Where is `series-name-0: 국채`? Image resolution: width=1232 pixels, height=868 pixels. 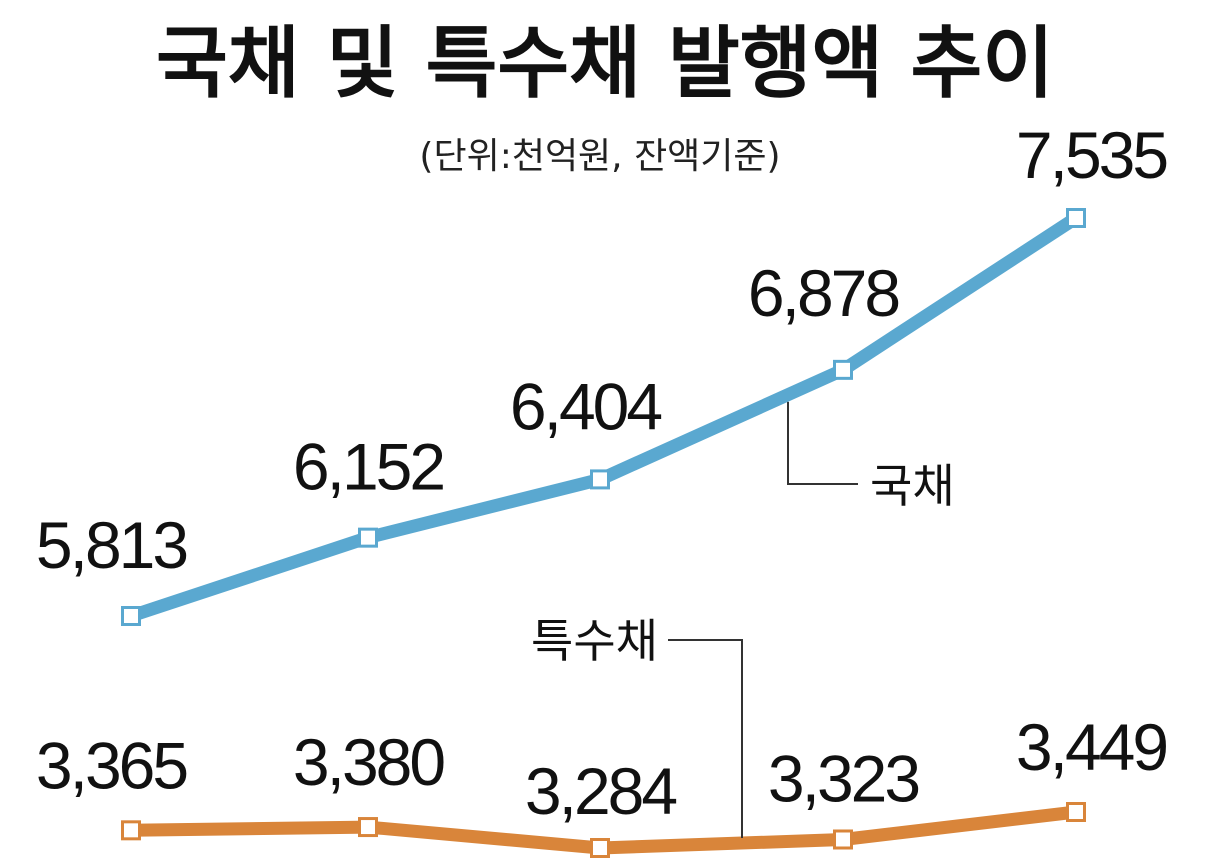
series-name-0: 국채 is located at coordinates (912, 486).